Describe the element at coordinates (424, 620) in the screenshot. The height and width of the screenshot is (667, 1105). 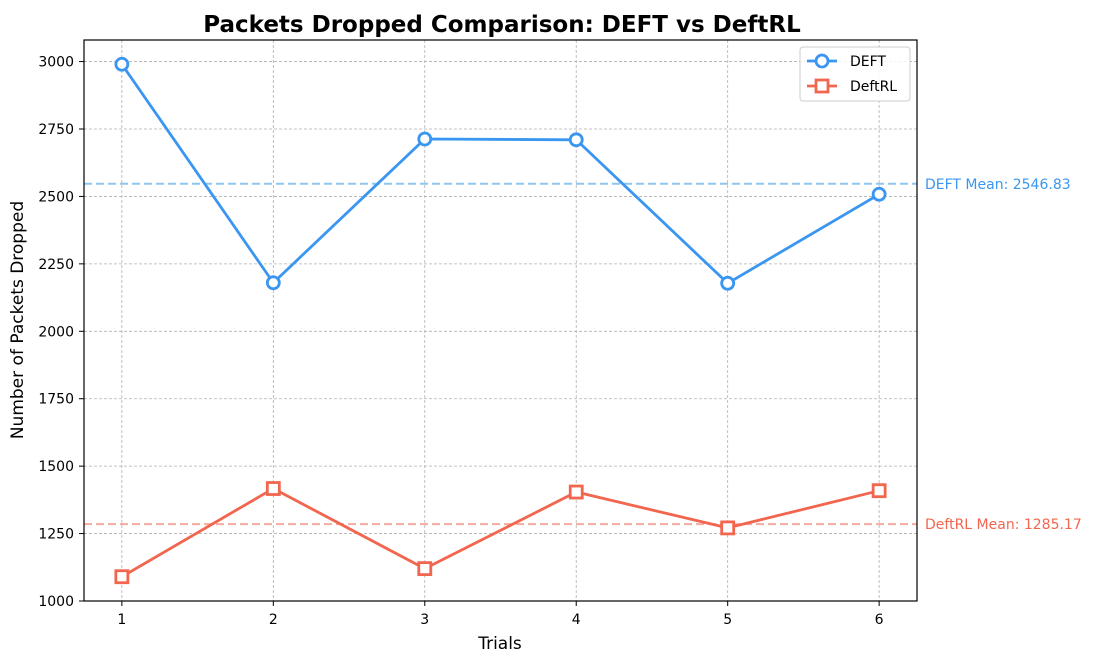
I see `x-tick-label: 3` at that location.